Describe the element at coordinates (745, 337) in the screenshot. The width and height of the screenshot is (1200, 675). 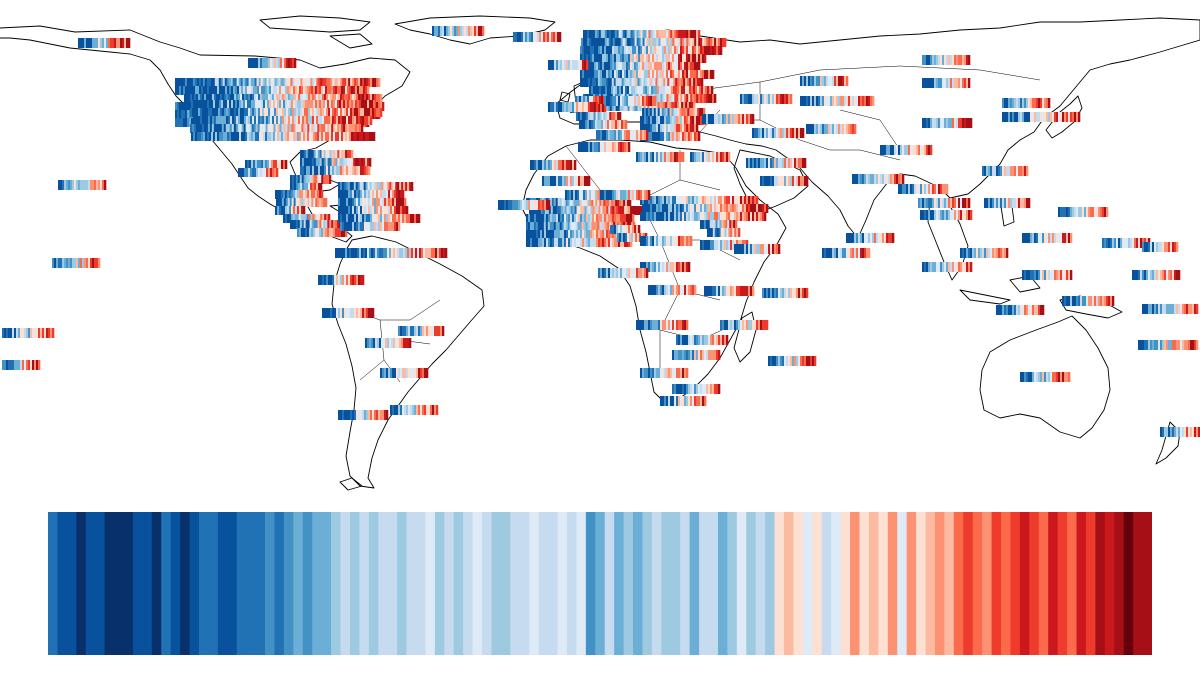
I see `madagascar-coastline` at that location.